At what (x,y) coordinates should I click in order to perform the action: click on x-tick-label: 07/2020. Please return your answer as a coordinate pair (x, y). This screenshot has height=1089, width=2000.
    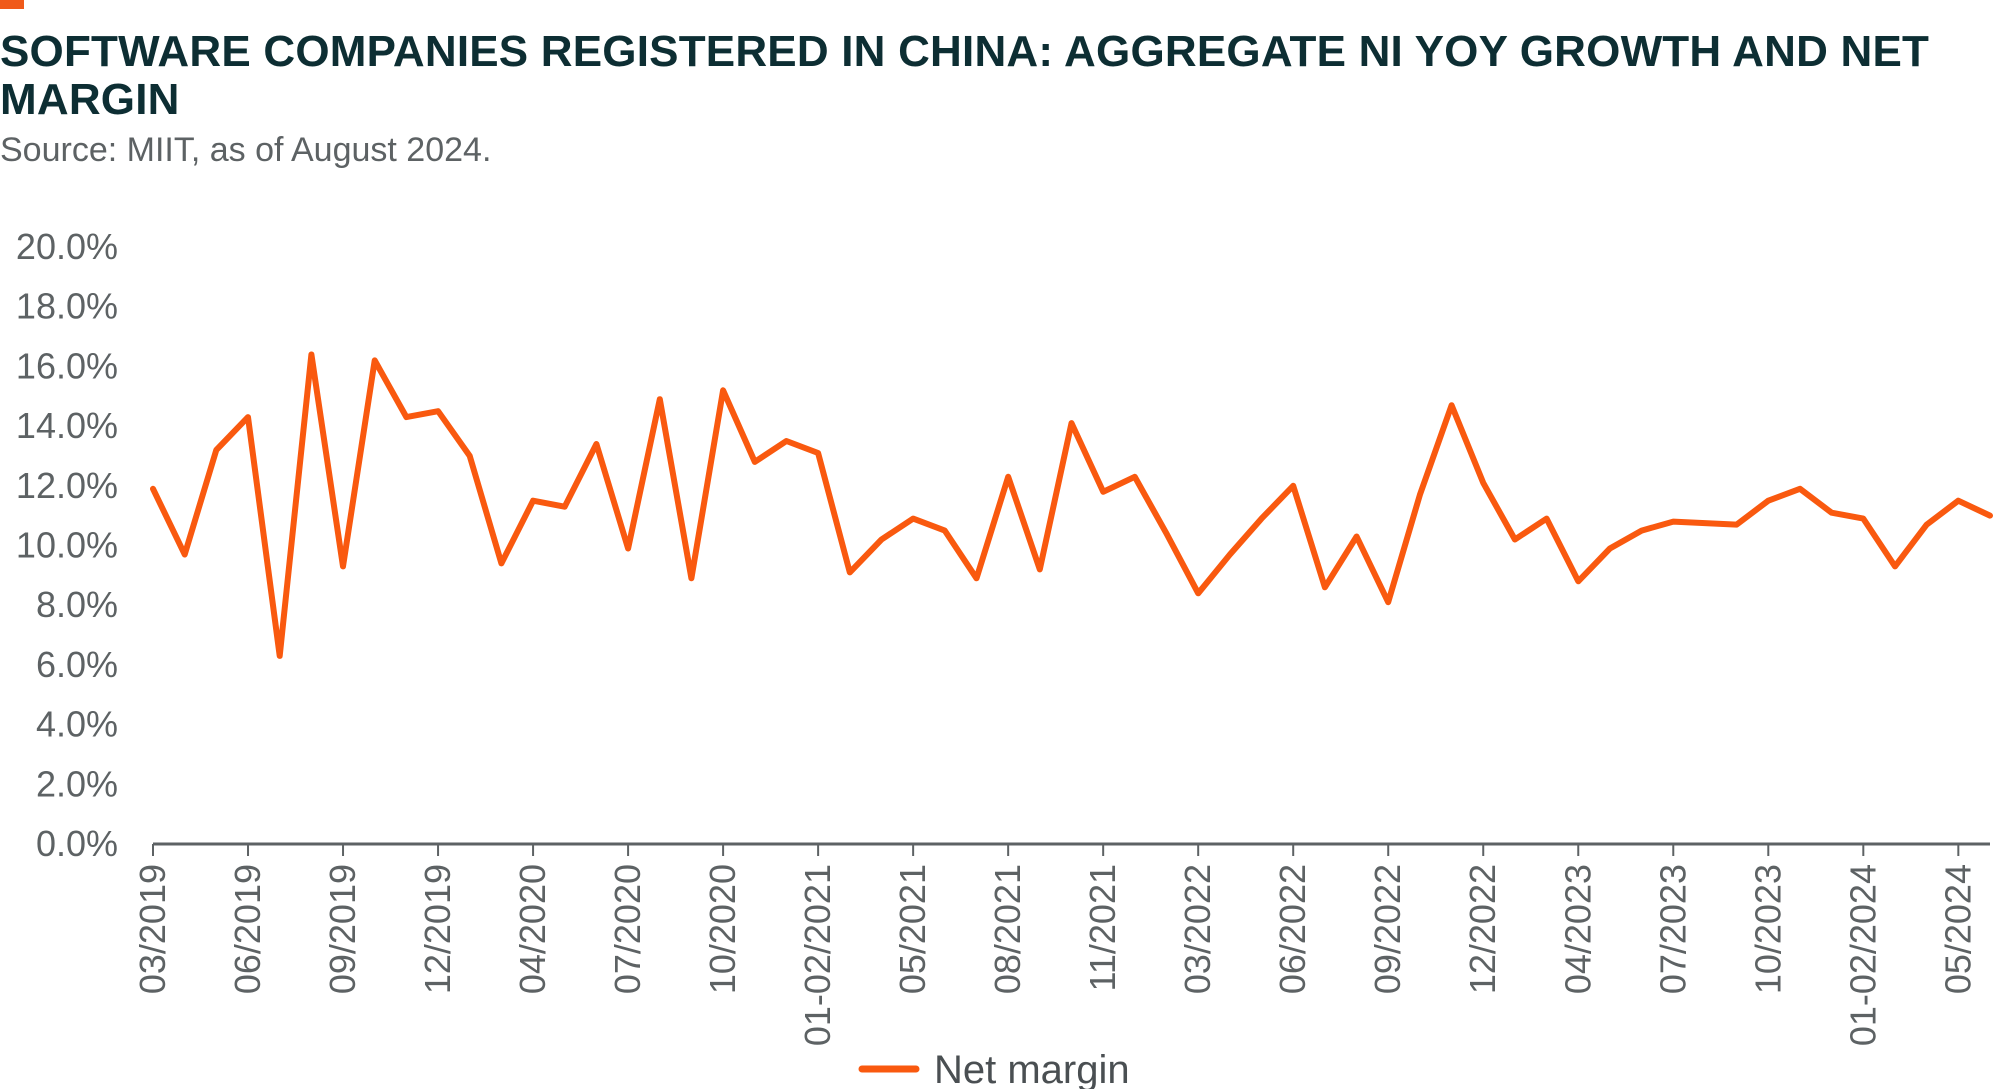
    Looking at the image, I should click on (627, 929).